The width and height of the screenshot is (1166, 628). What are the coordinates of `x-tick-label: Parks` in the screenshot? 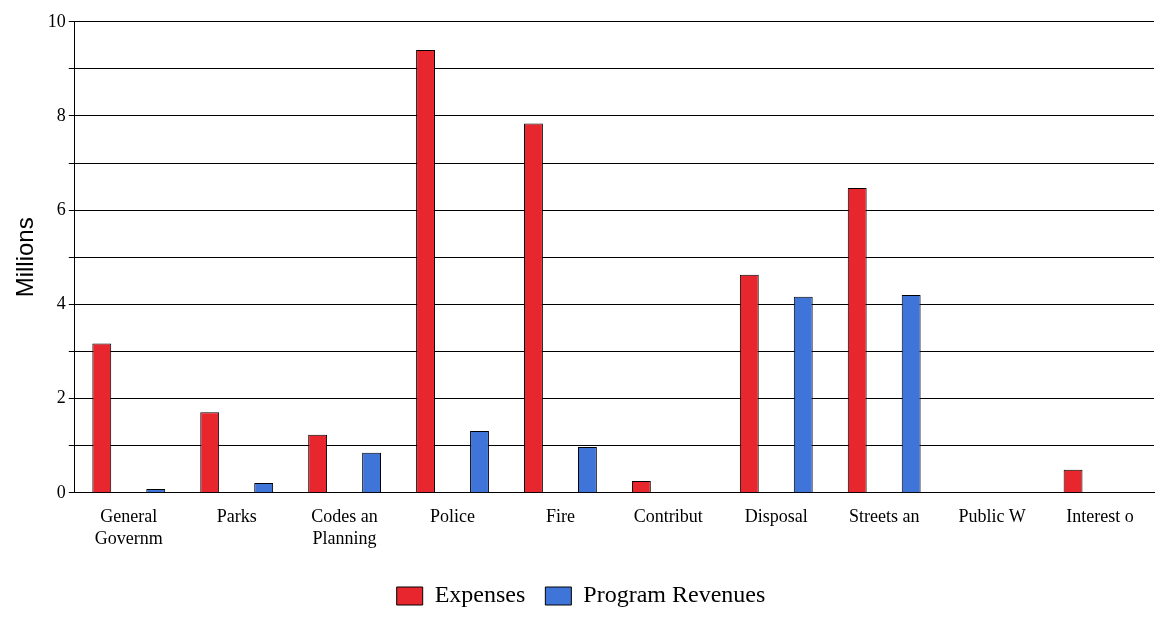 It's located at (236, 516).